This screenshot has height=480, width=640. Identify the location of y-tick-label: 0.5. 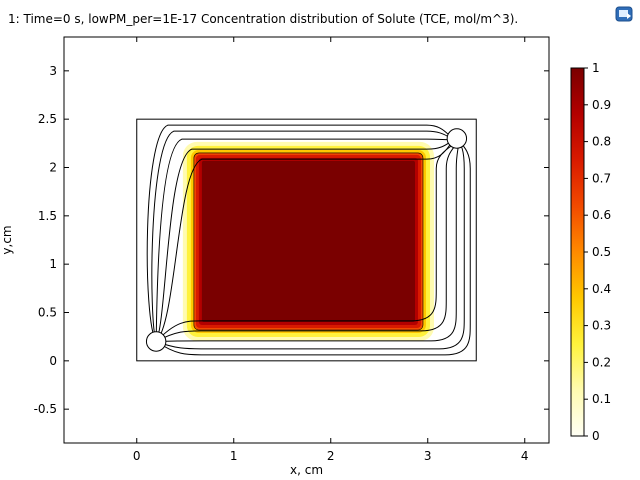
(47, 313).